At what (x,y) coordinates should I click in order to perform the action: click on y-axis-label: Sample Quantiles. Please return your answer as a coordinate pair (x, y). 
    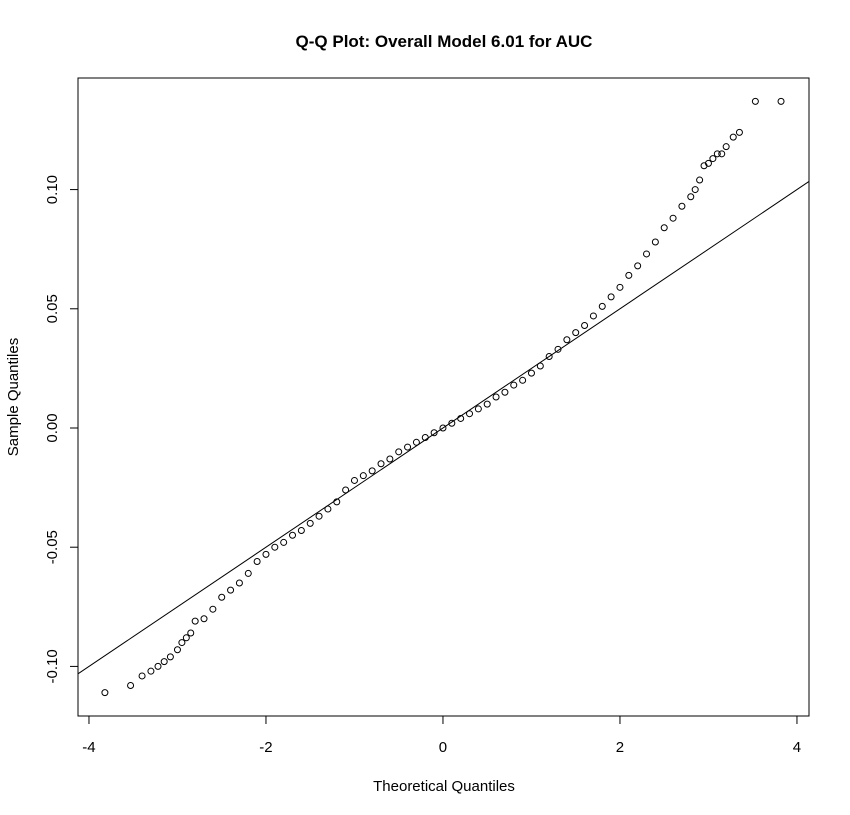
    Looking at the image, I should click on (13, 397).